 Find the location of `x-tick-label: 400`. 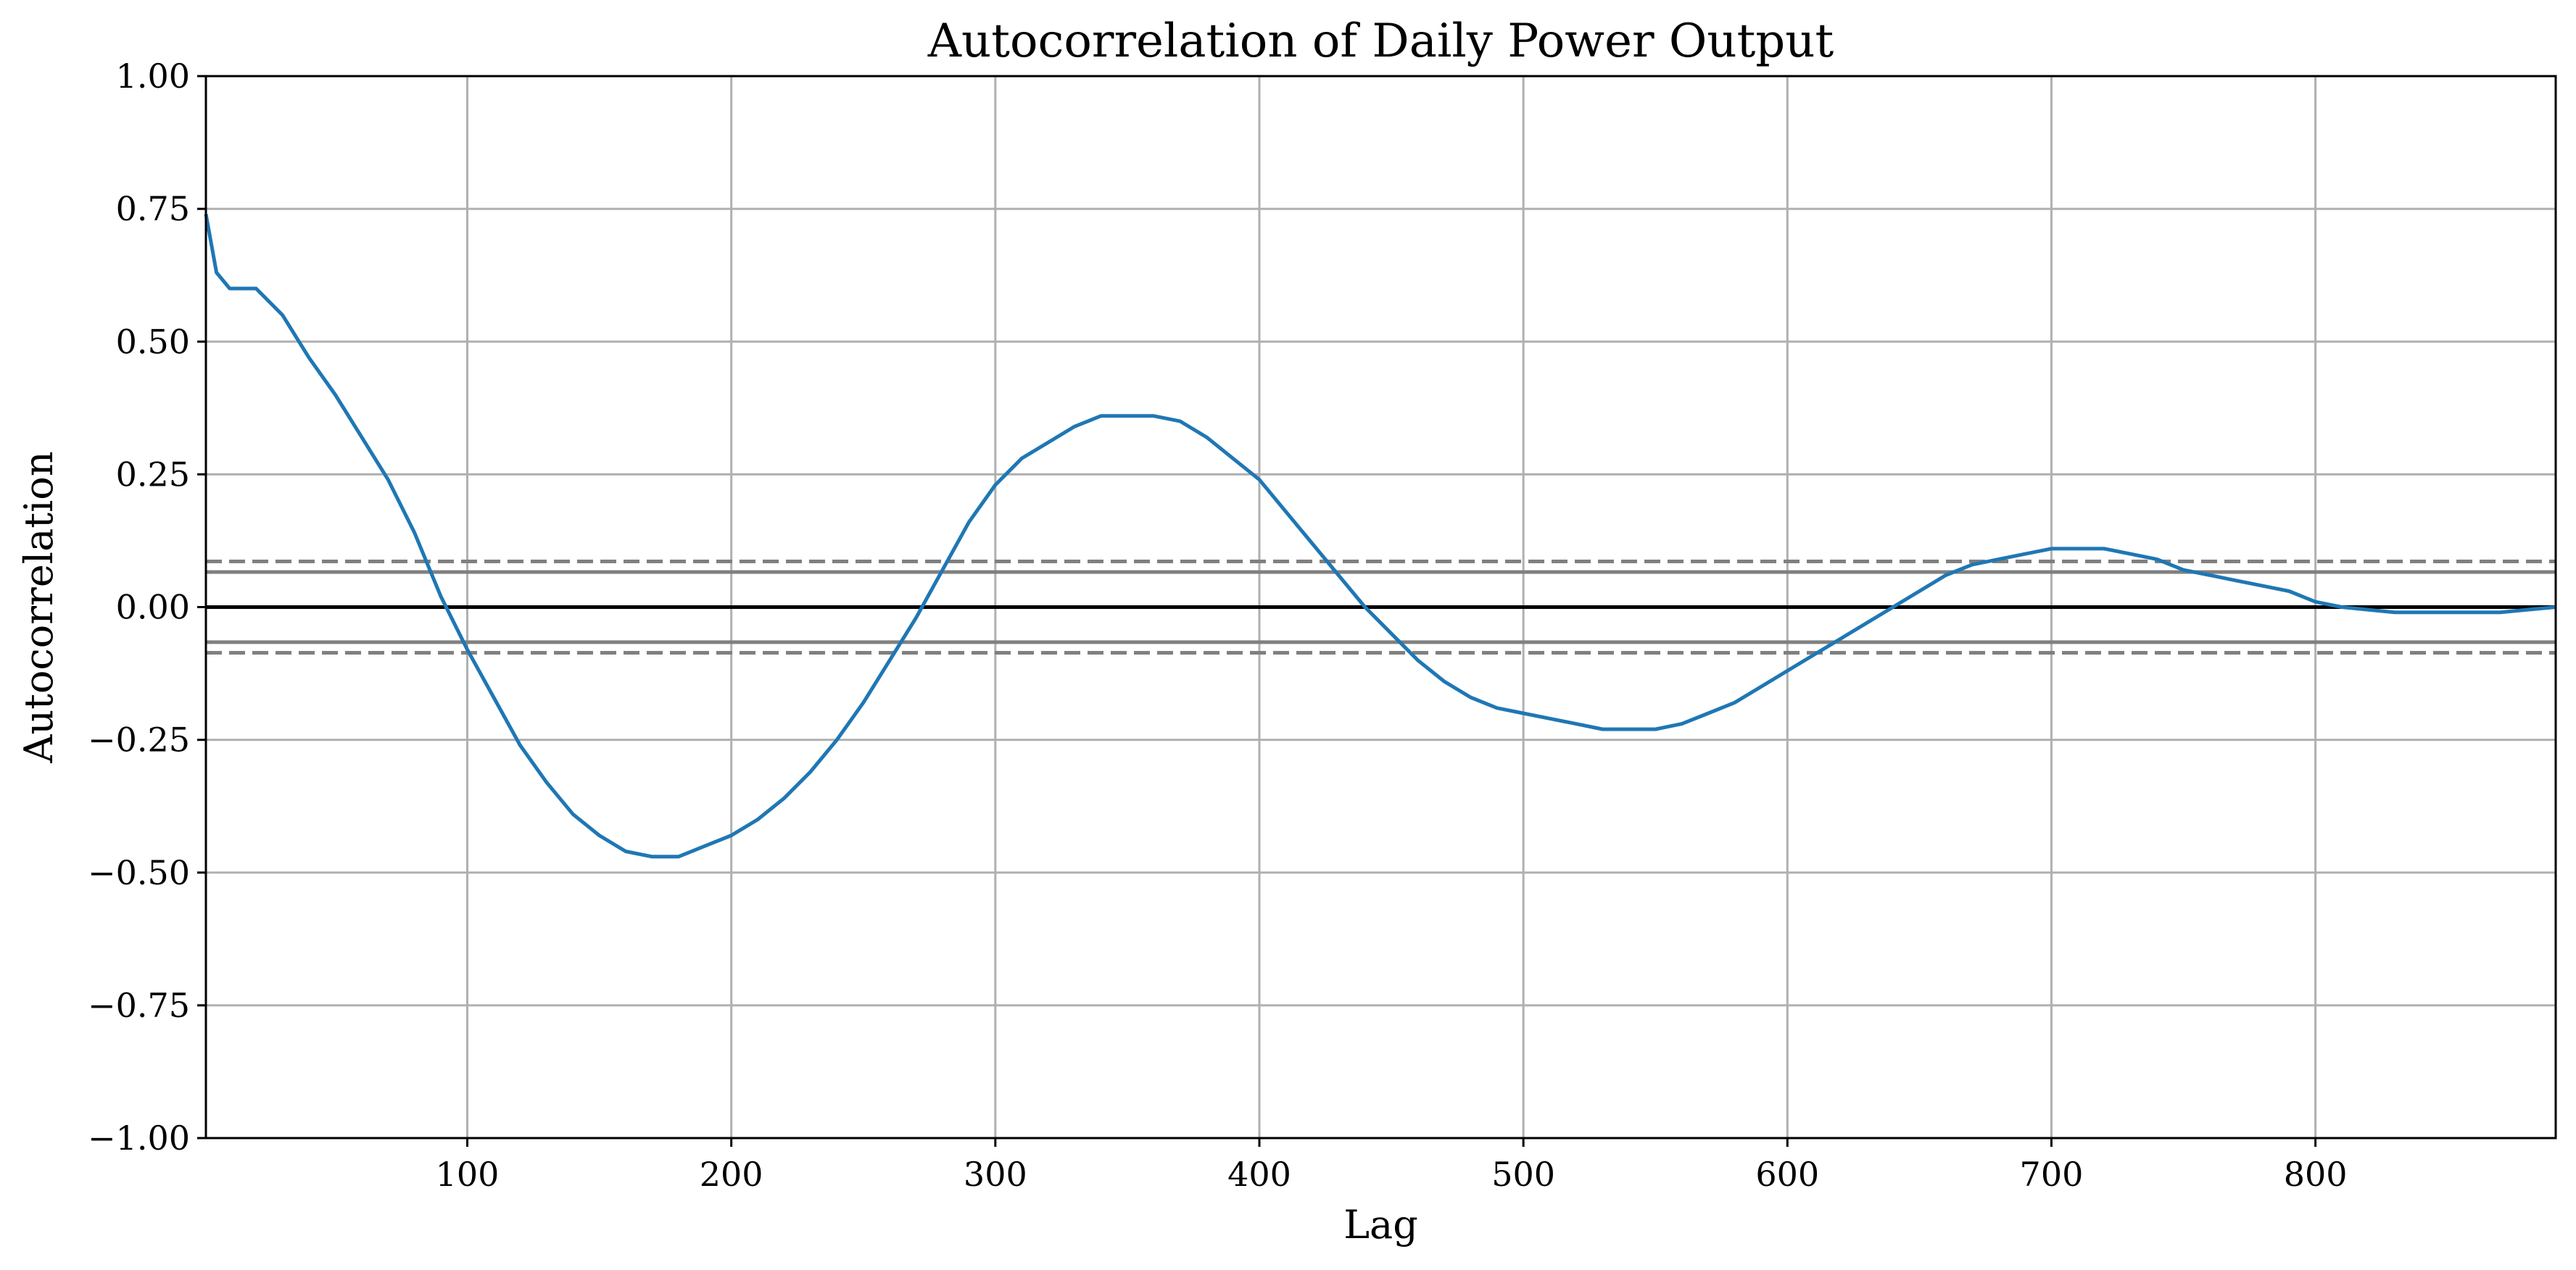

x-tick-label: 400 is located at coordinates (1259, 1174).